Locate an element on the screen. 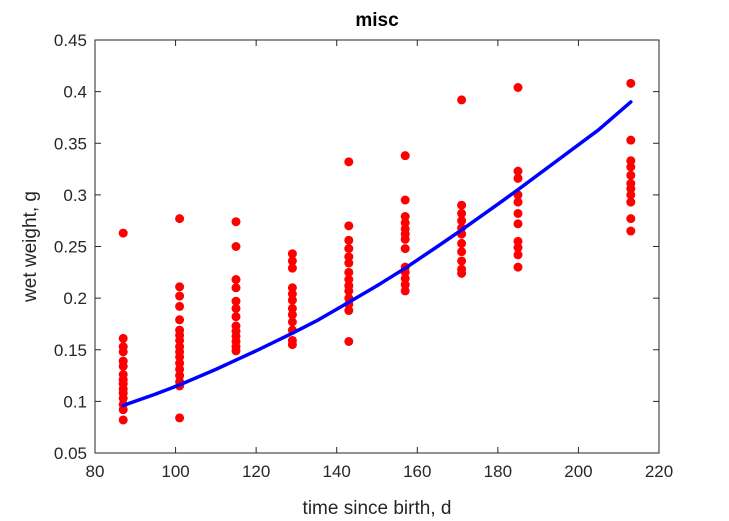  x-tick-label: 220 is located at coordinates (659, 471).